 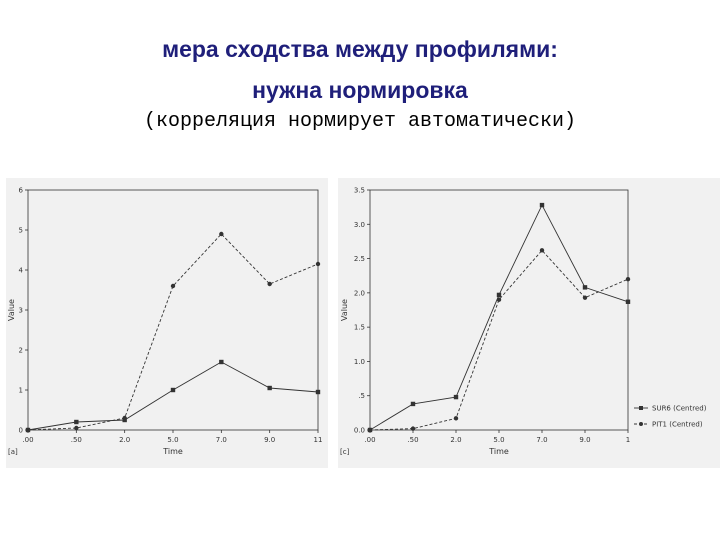 What do you see at coordinates (345, 452) in the screenshot?
I see `chart-c-panel-label: [c]` at bounding box center [345, 452].